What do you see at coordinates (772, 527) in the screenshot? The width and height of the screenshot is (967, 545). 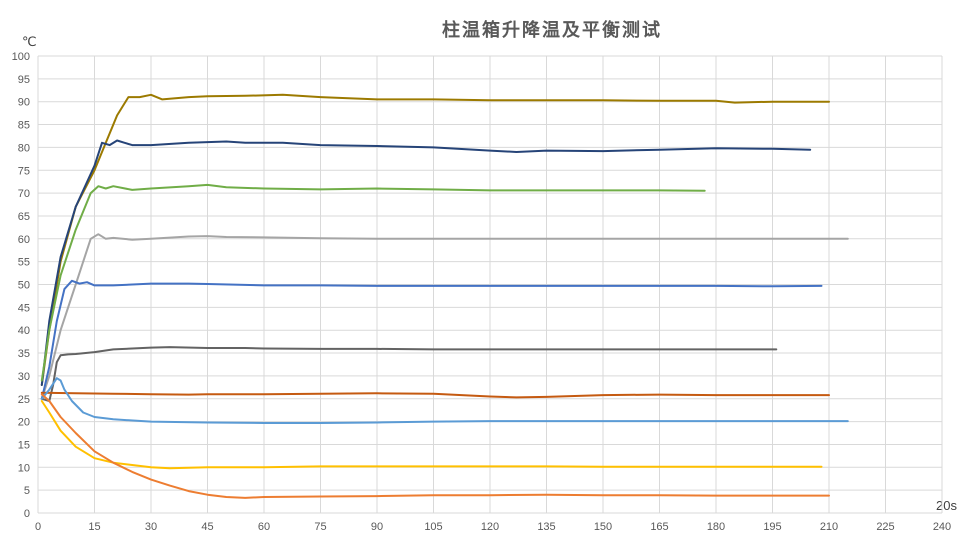 I see `x-tick-label: 195` at bounding box center [772, 527].